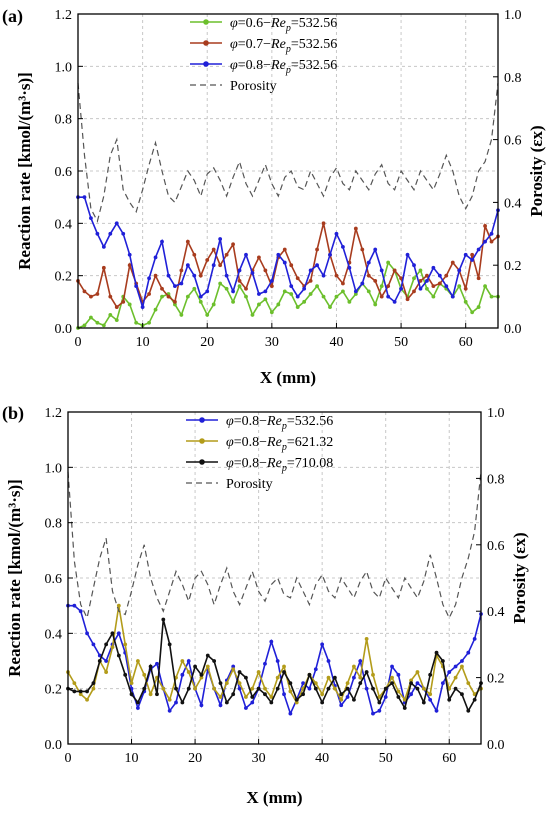  I want to click on x-tick-label: 20, so click(207, 342).